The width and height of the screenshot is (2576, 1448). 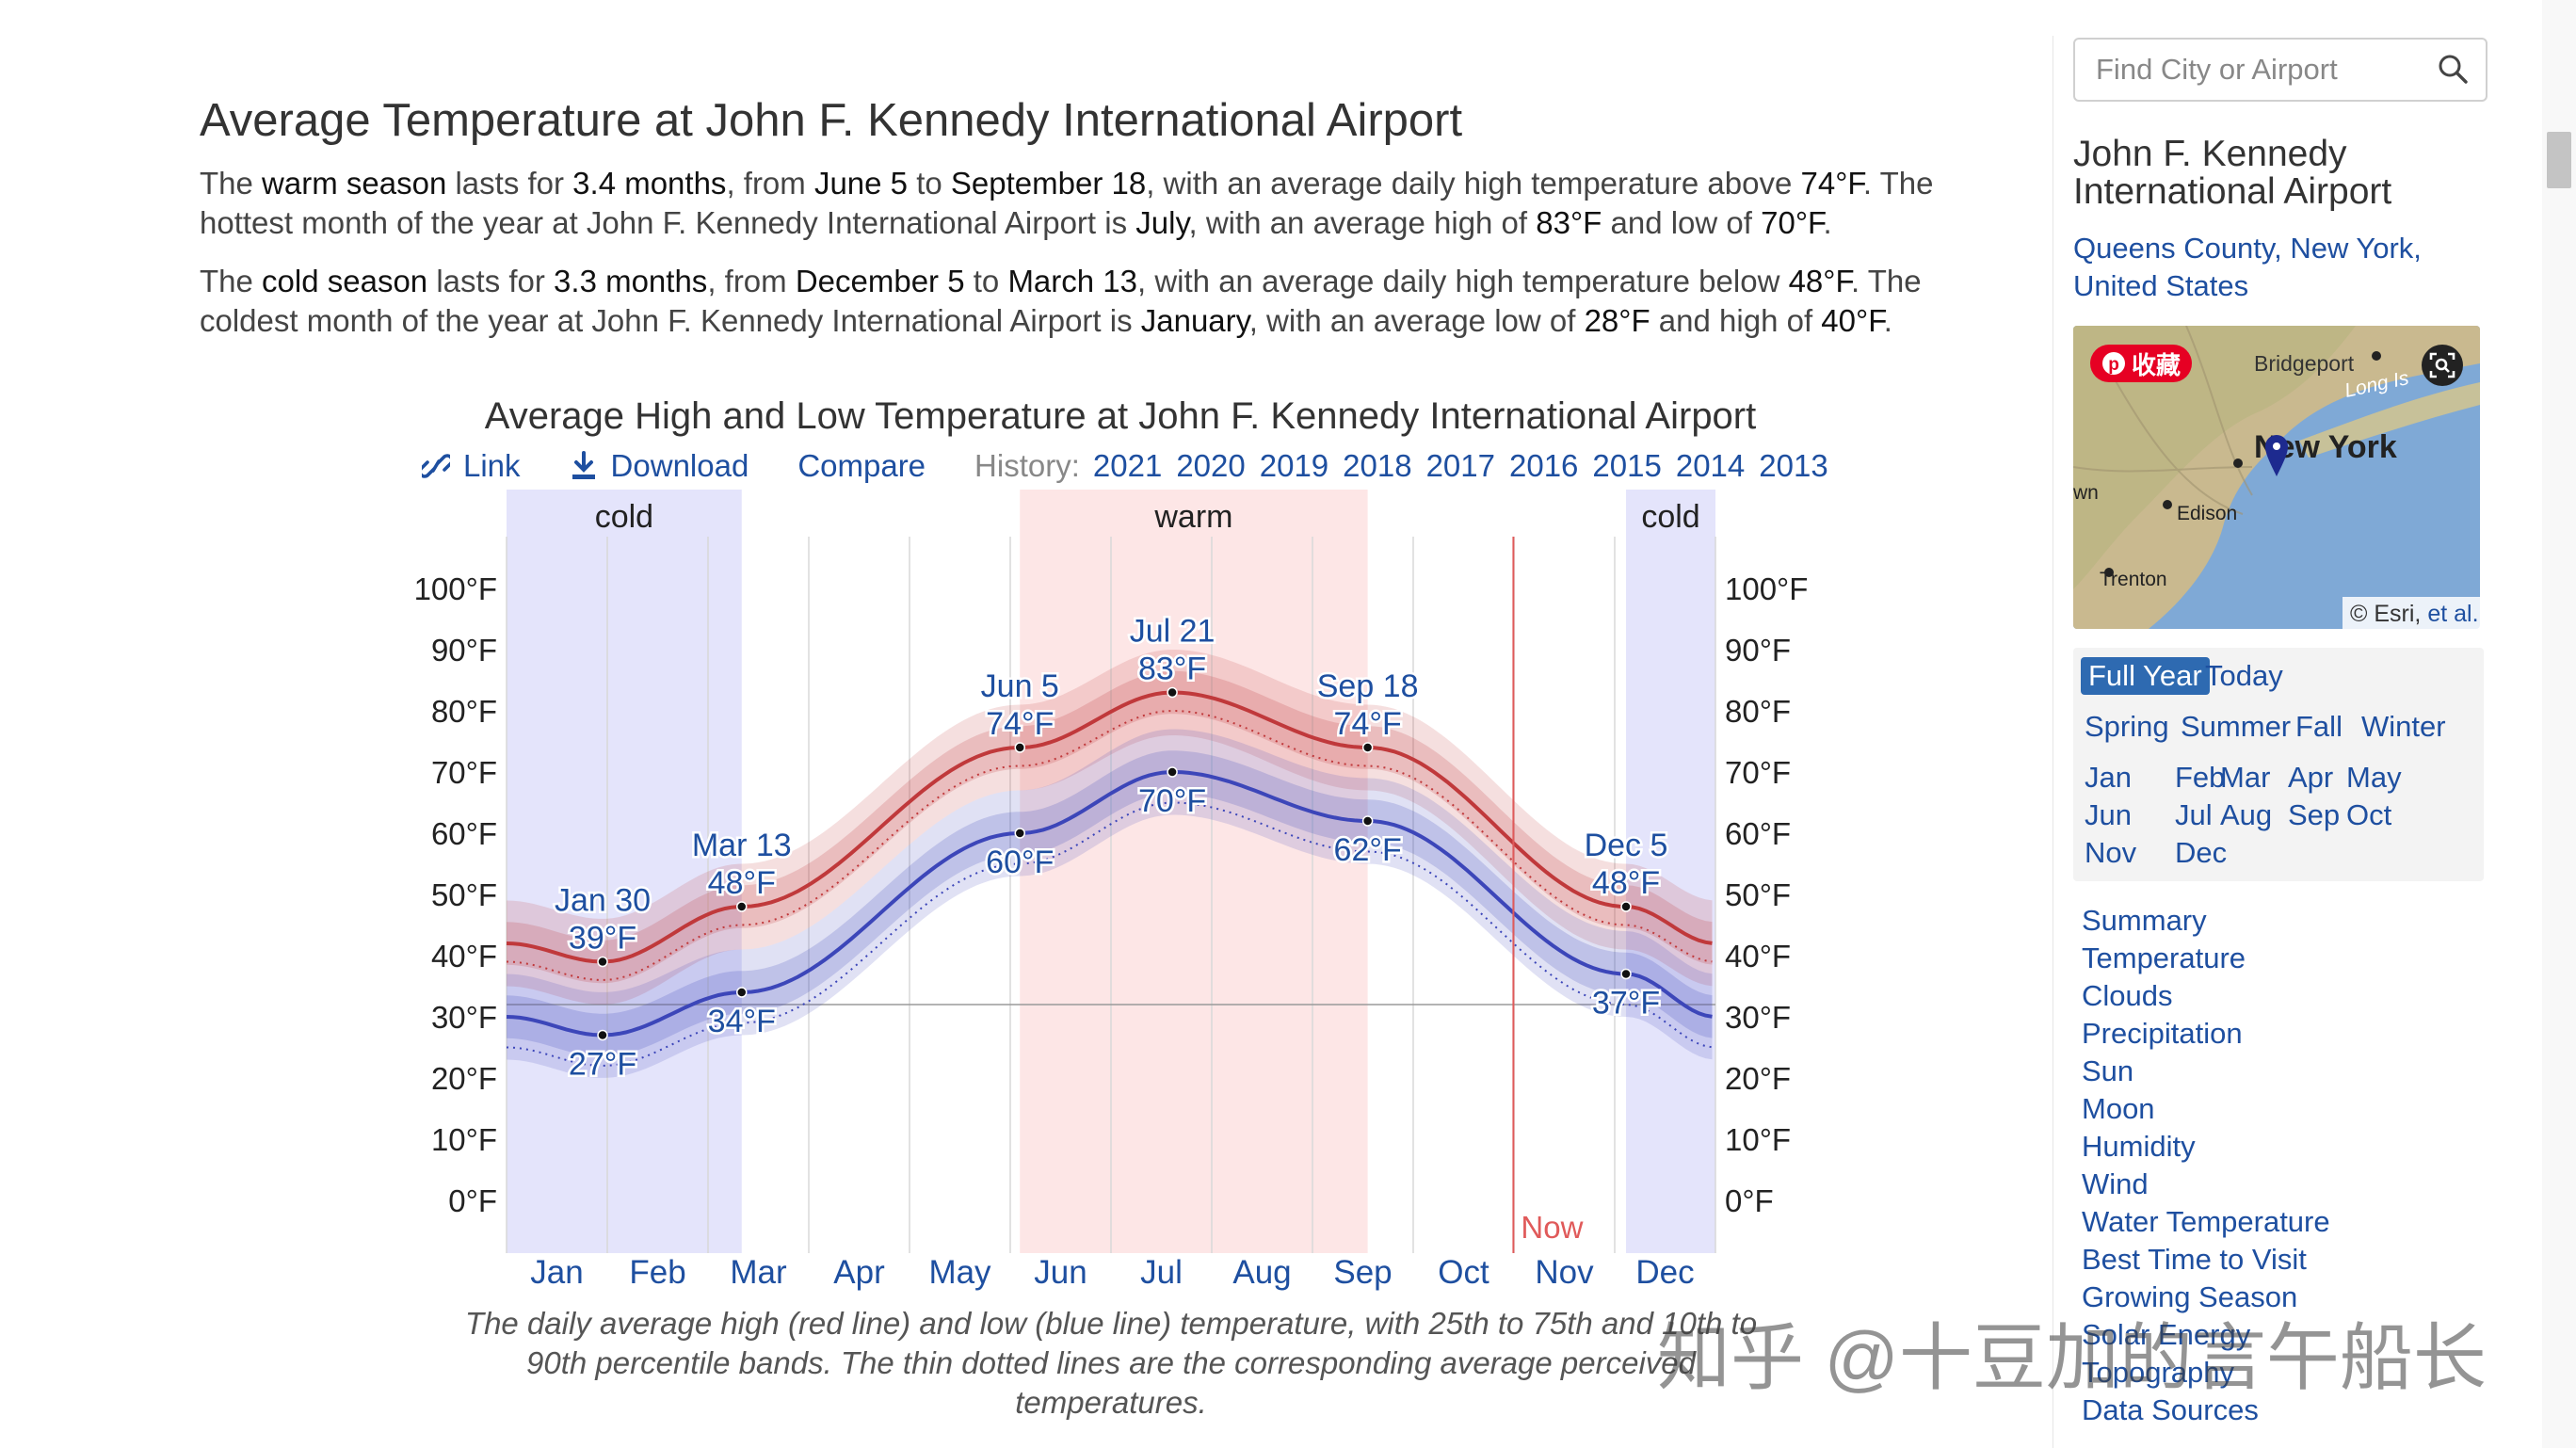 I want to click on nav-link-water-temperature: Water Temperature, so click(x=2206, y=1222).